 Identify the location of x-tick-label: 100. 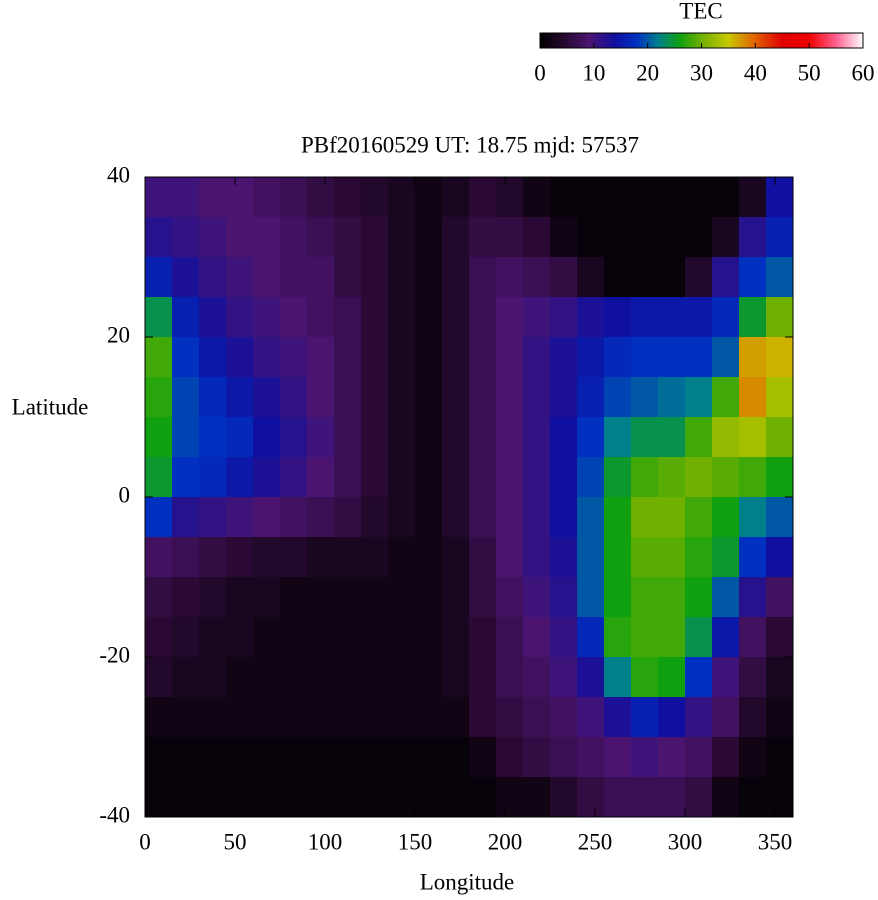
(325, 841).